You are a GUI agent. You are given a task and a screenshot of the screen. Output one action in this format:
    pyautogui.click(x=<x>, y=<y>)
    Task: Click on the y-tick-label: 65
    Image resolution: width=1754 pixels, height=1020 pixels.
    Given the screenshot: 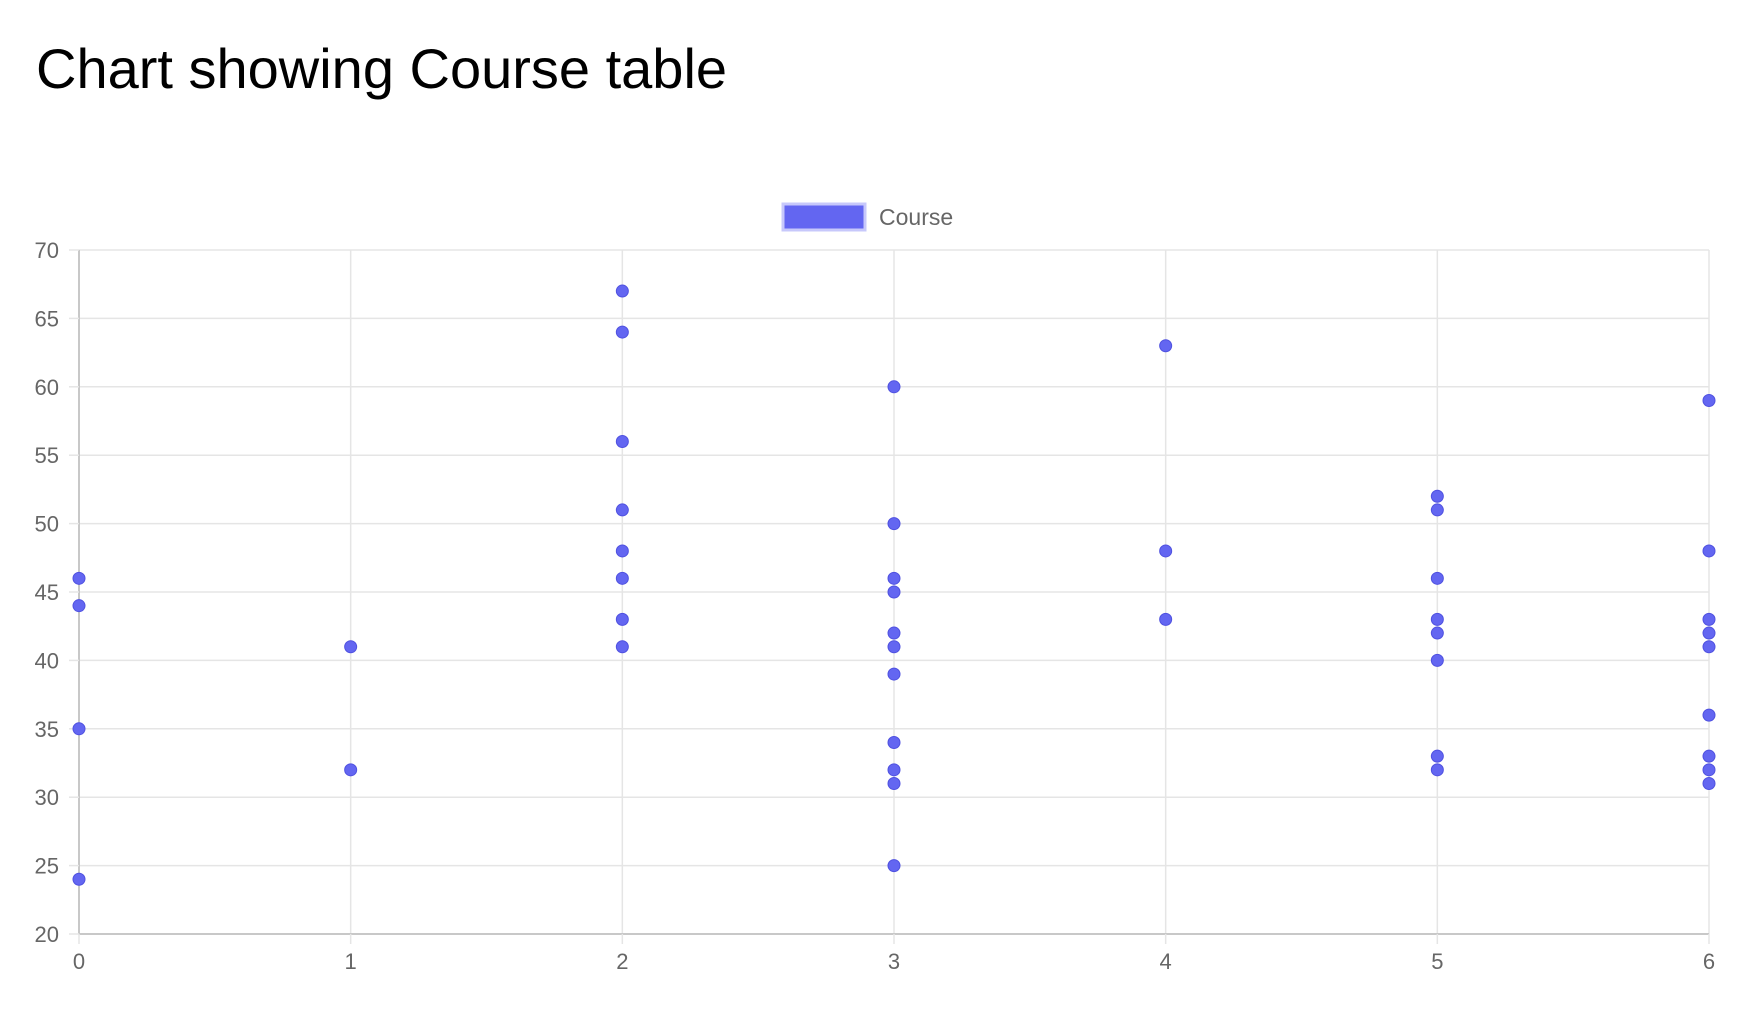 What is the action you would take?
    pyautogui.click(x=47, y=318)
    